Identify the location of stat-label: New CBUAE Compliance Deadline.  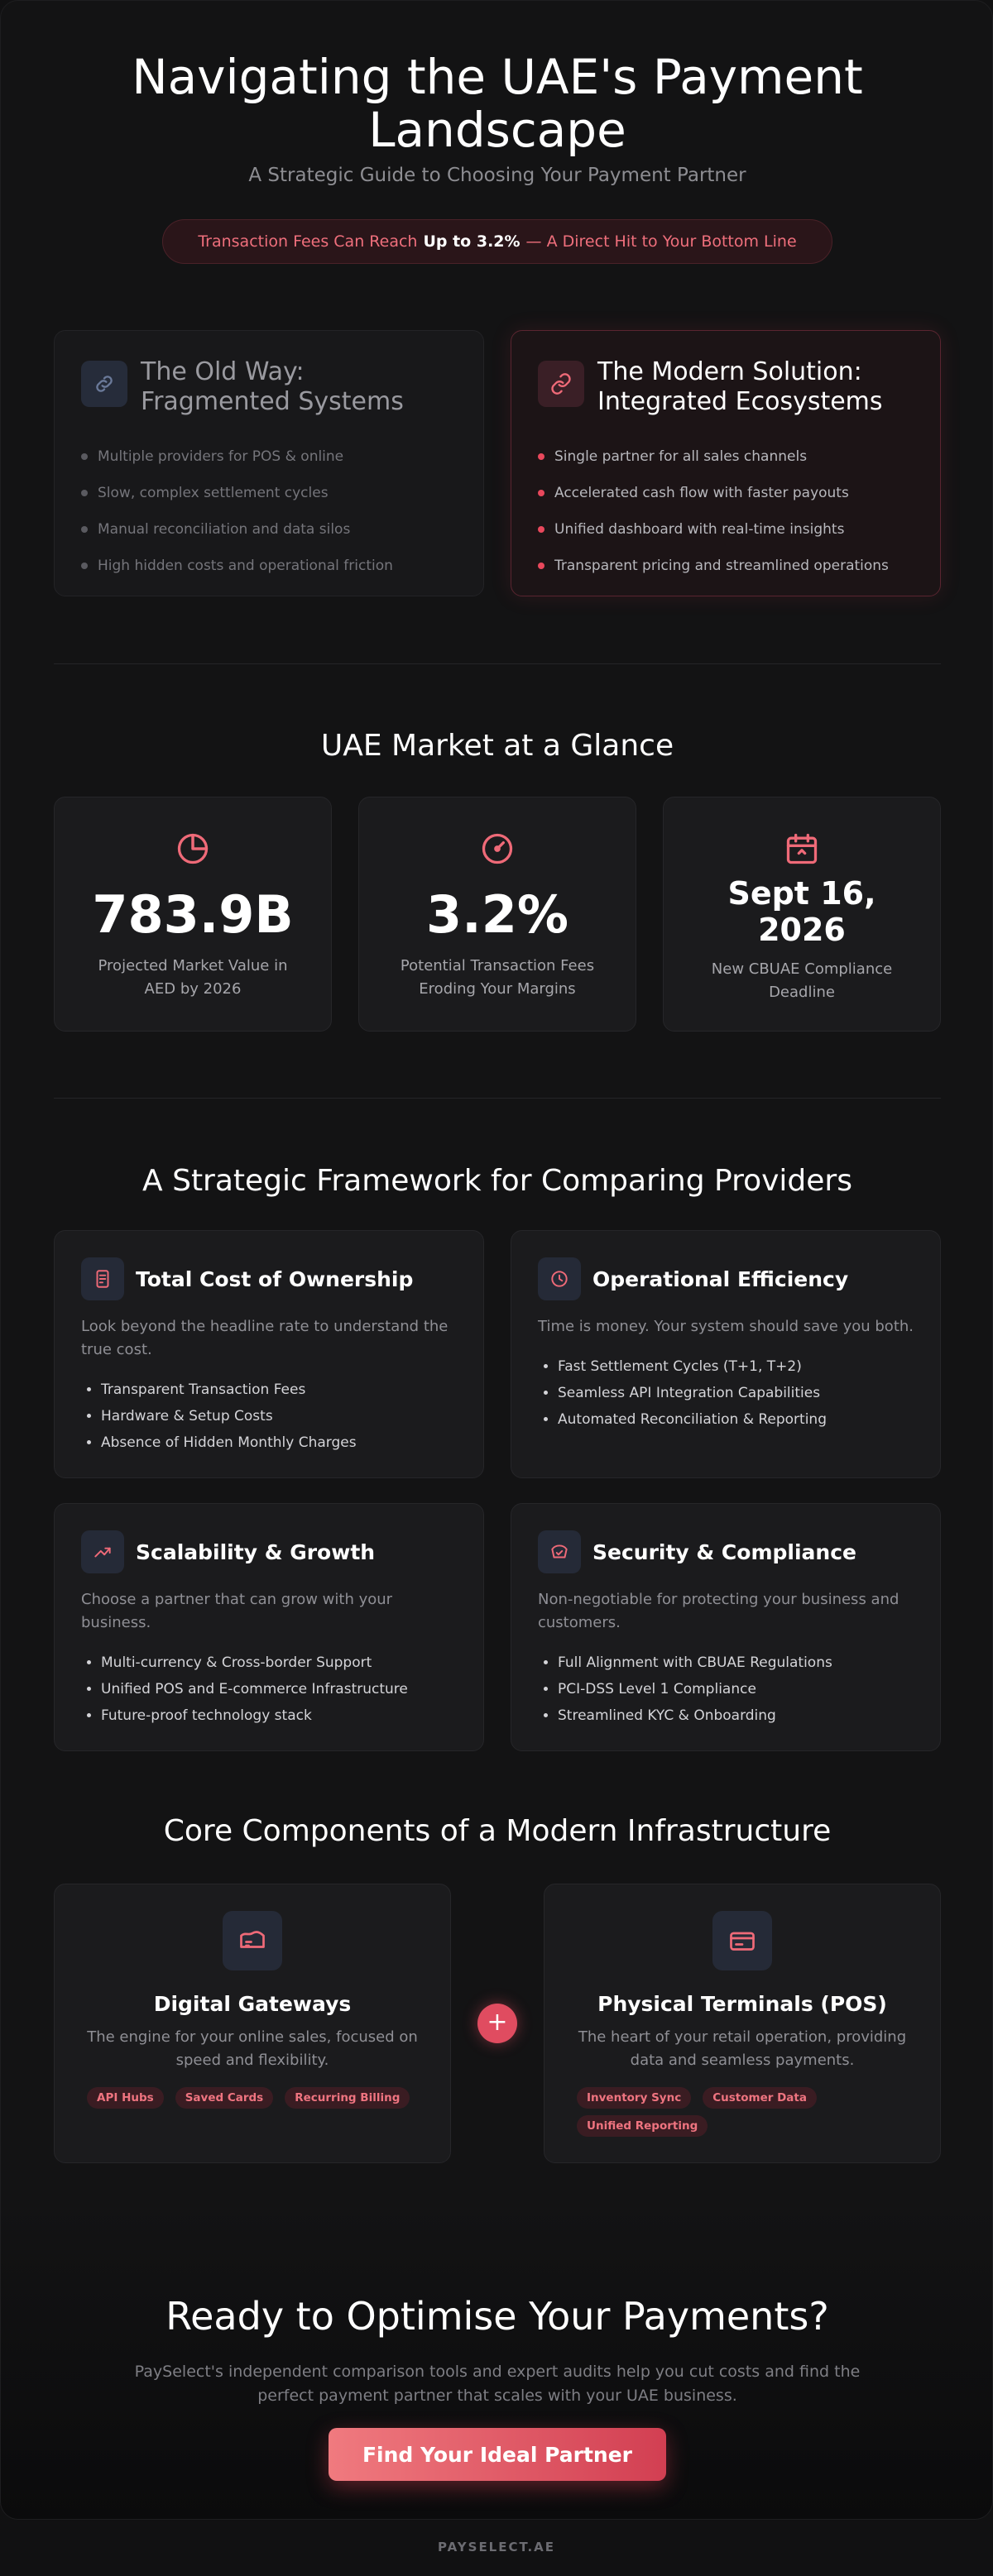
(802, 980).